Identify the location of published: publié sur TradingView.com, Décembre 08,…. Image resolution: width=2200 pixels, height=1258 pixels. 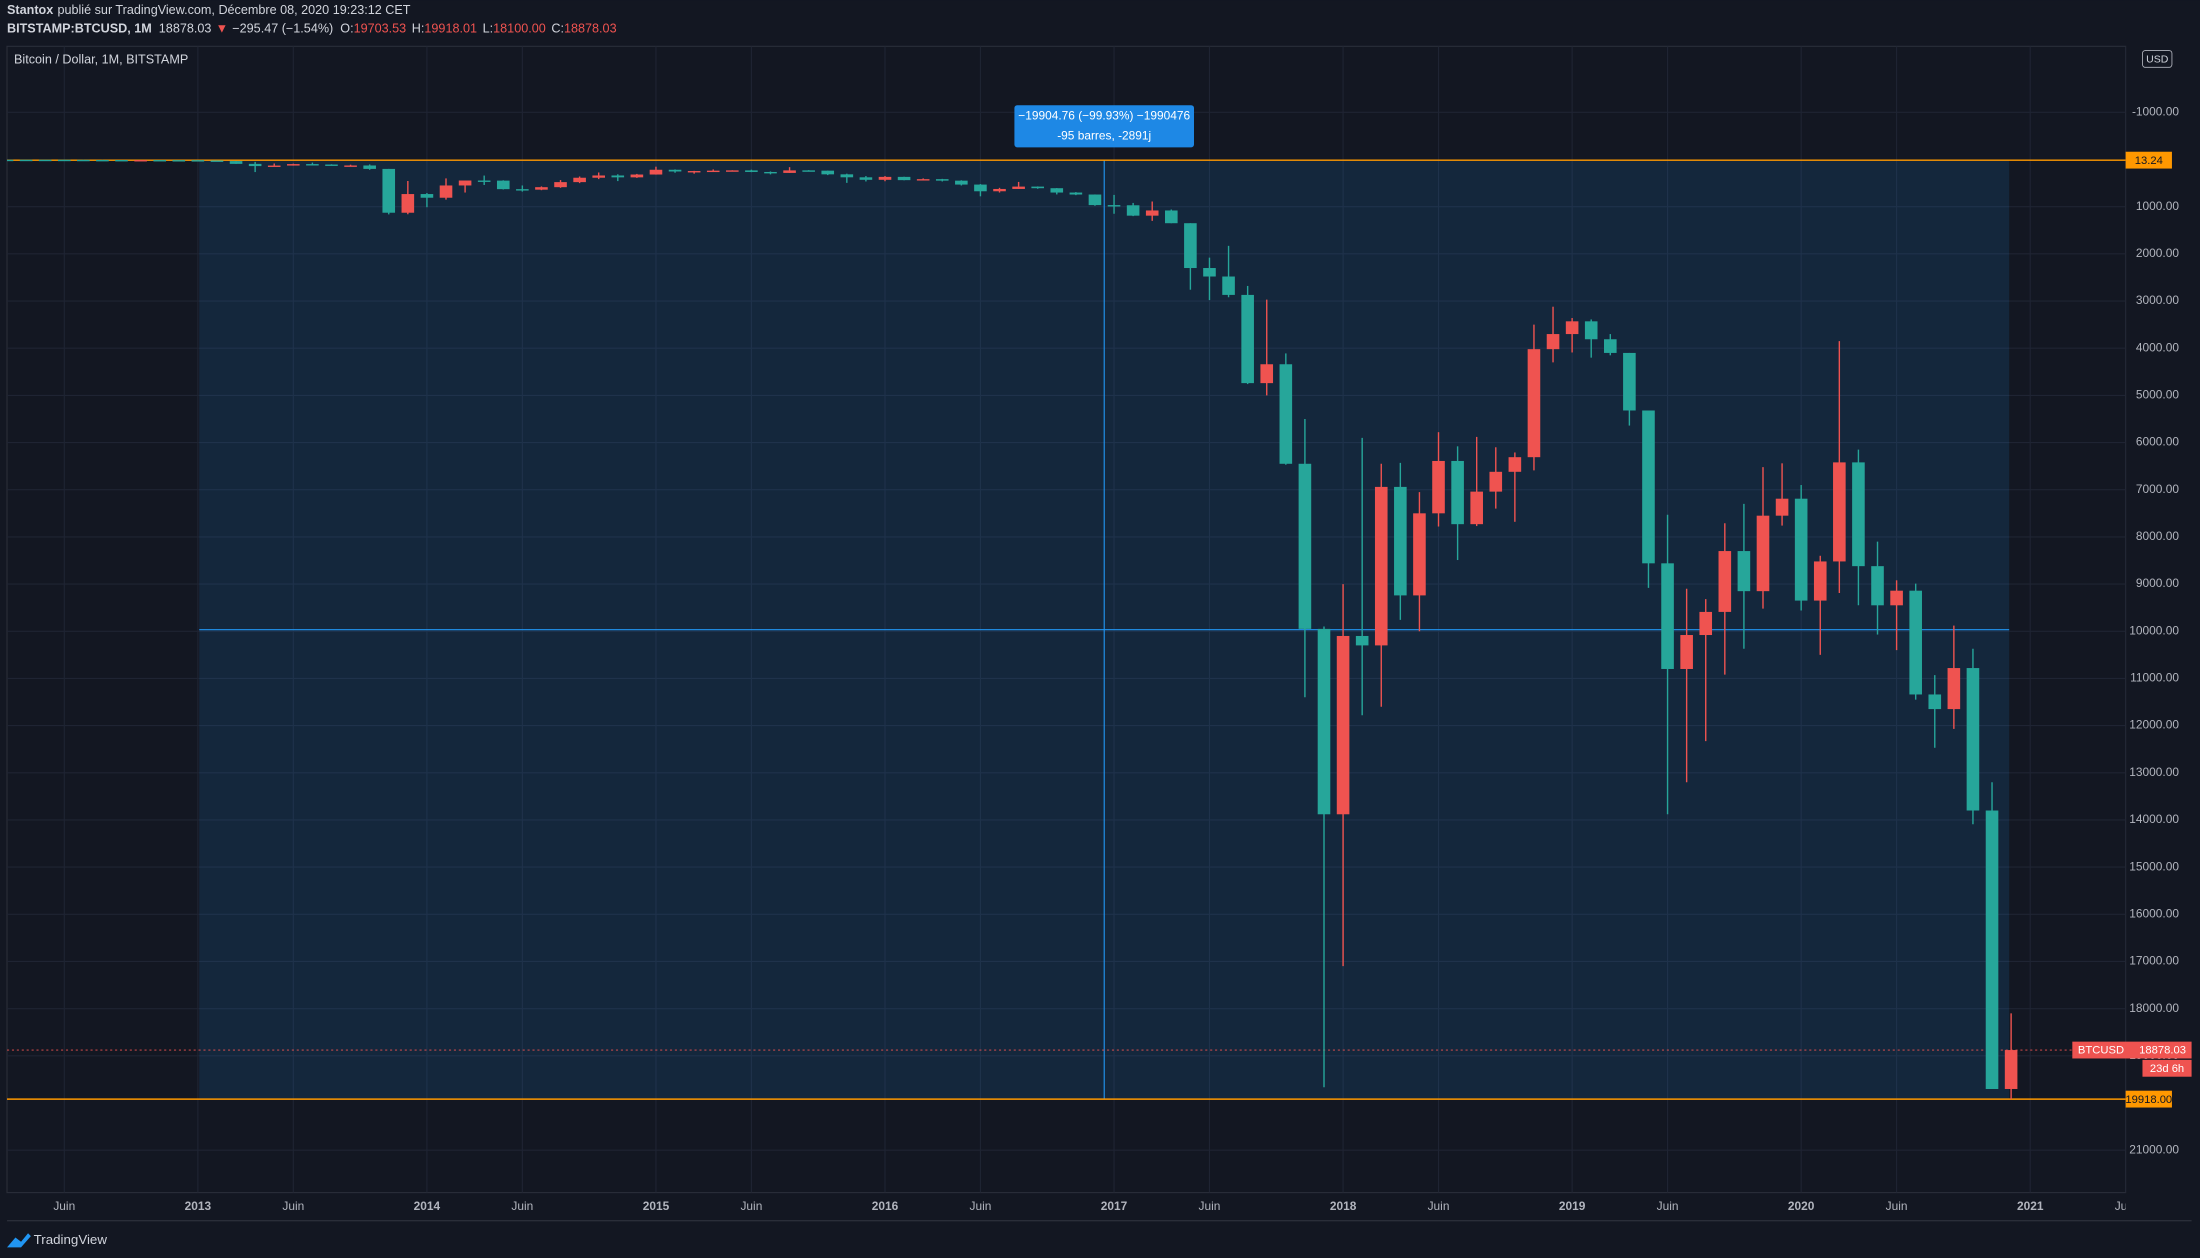
(233, 11).